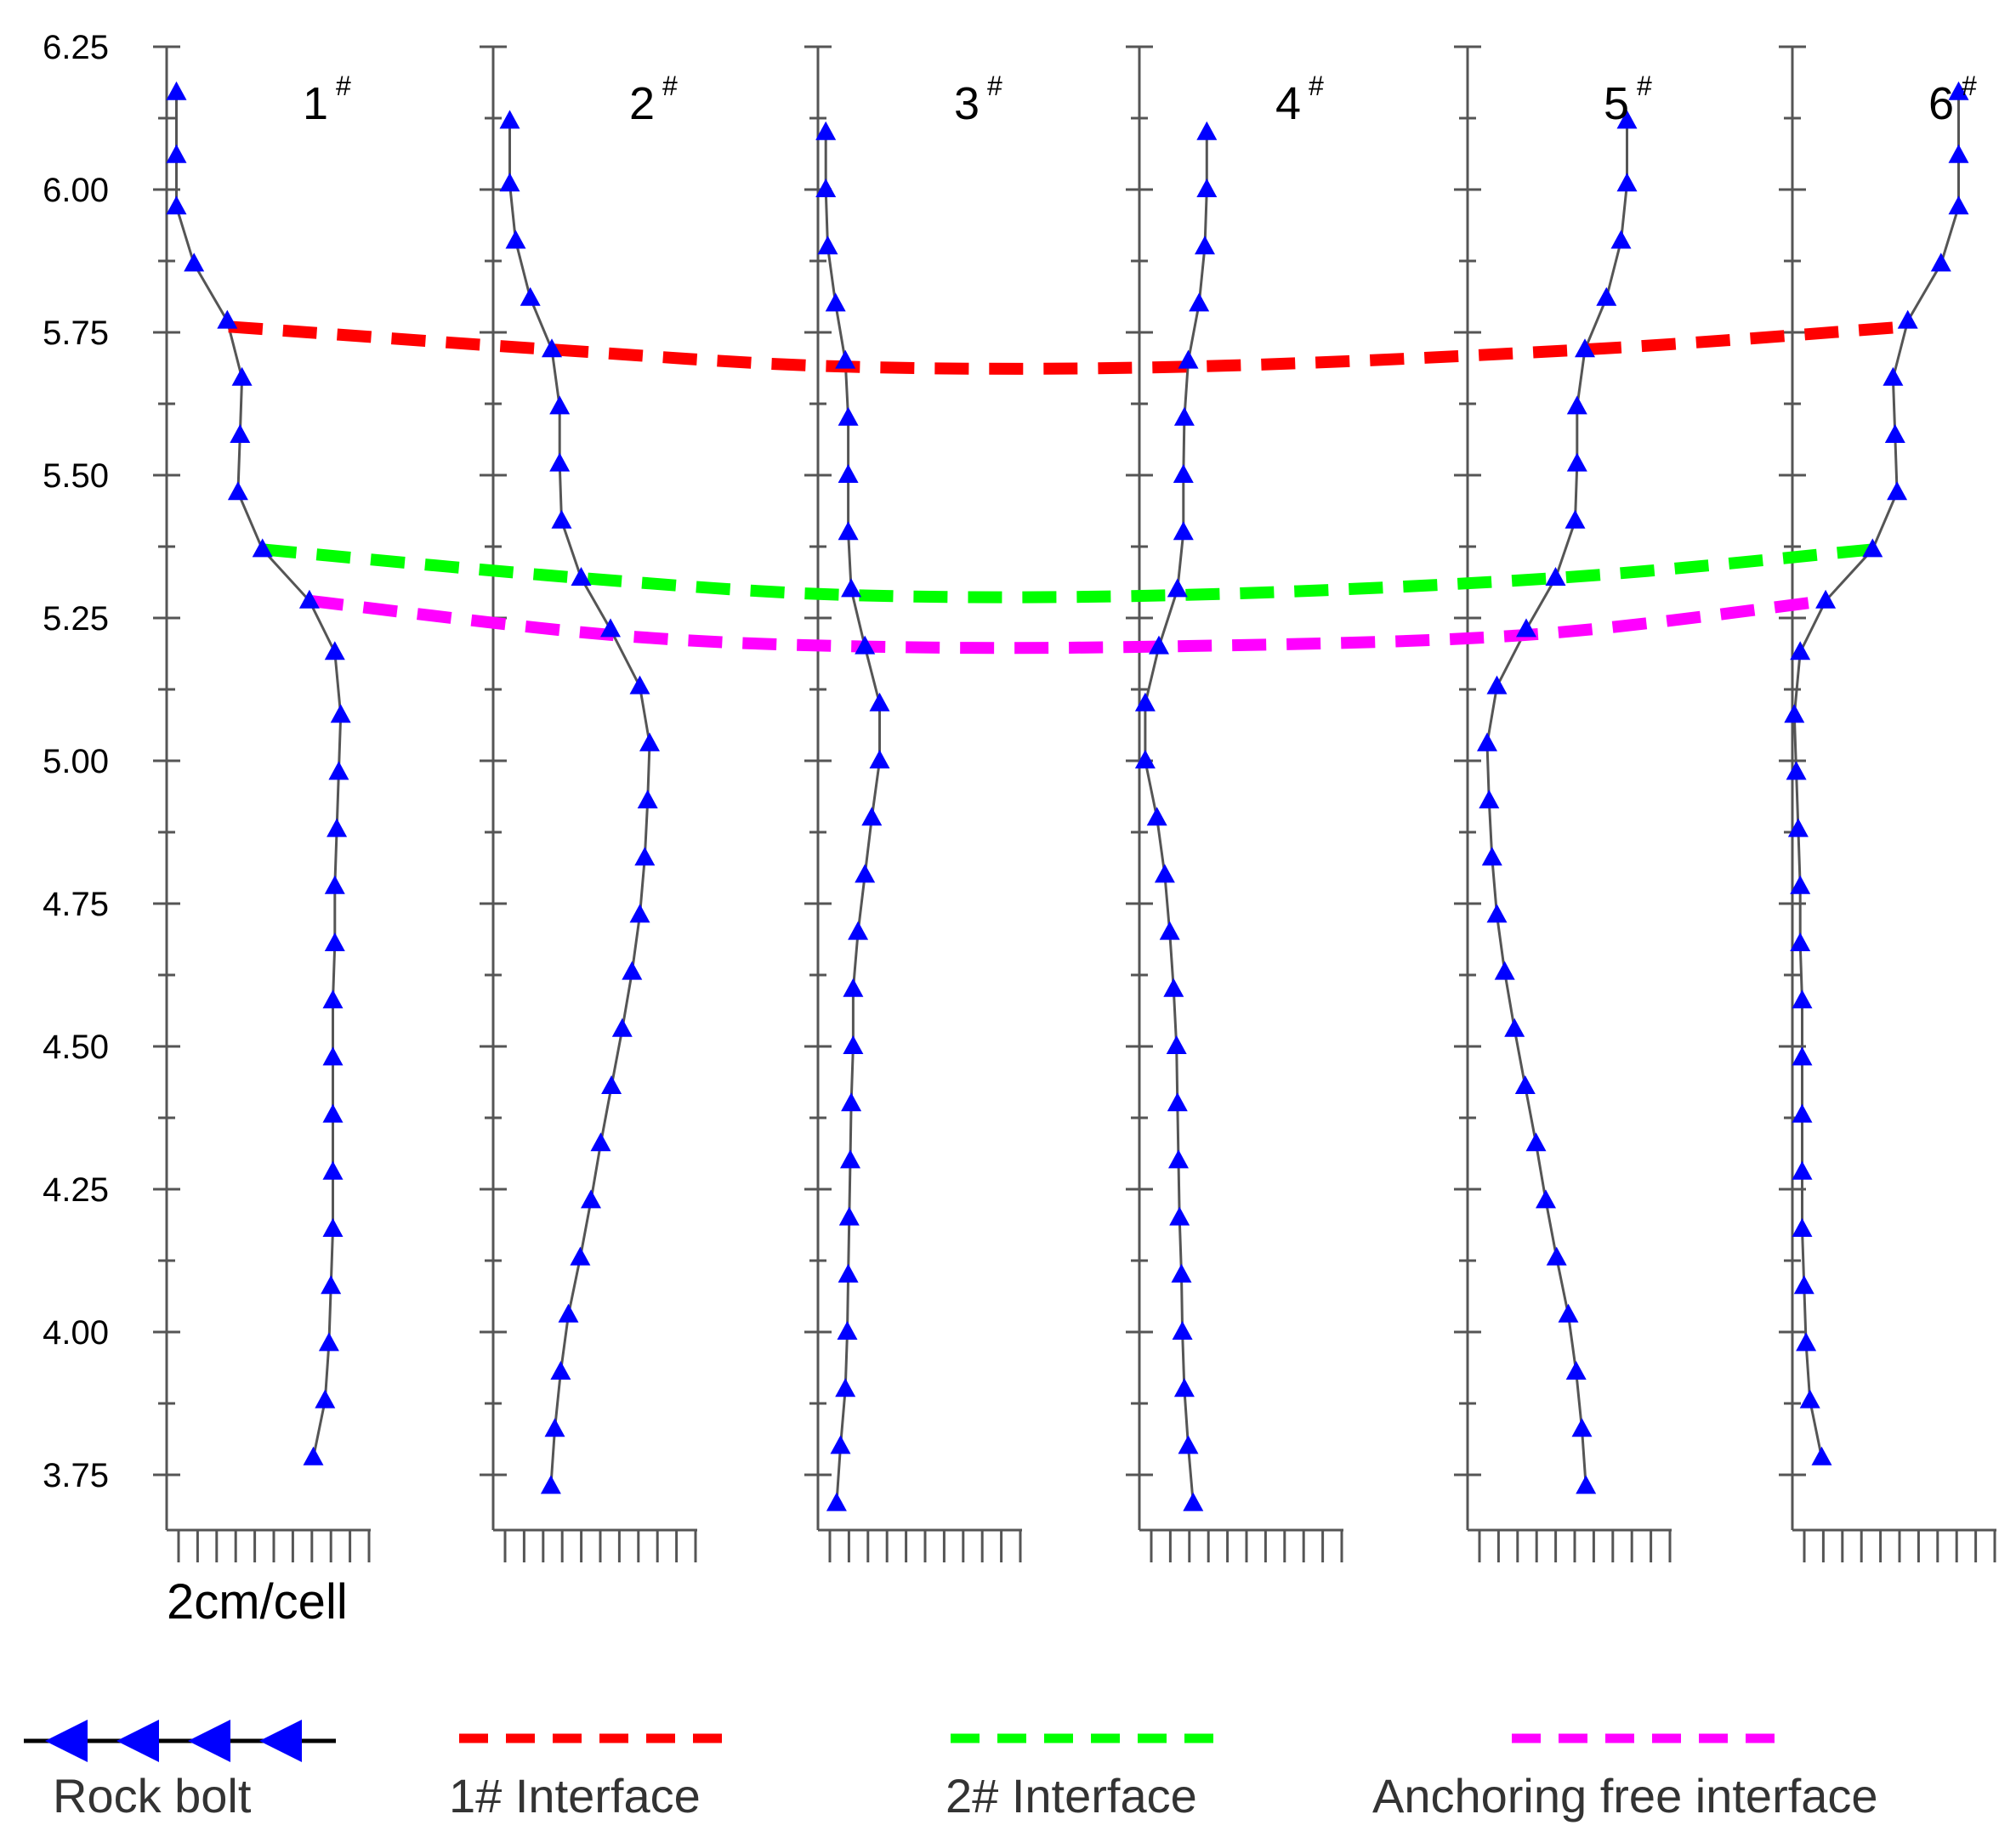 The height and width of the screenshot is (1848, 2016). I want to click on legend-interface-2: 2# Interface, so click(1084, 1777).